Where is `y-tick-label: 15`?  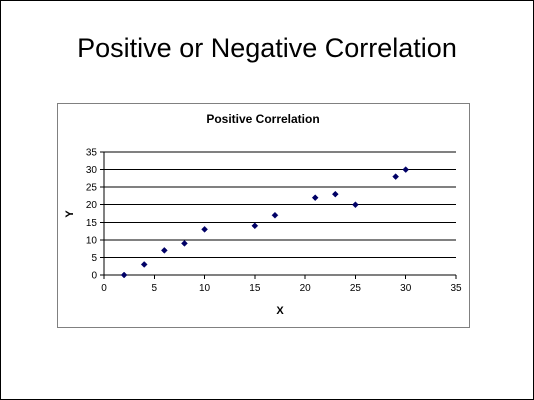
y-tick-label: 15 is located at coordinates (92, 223).